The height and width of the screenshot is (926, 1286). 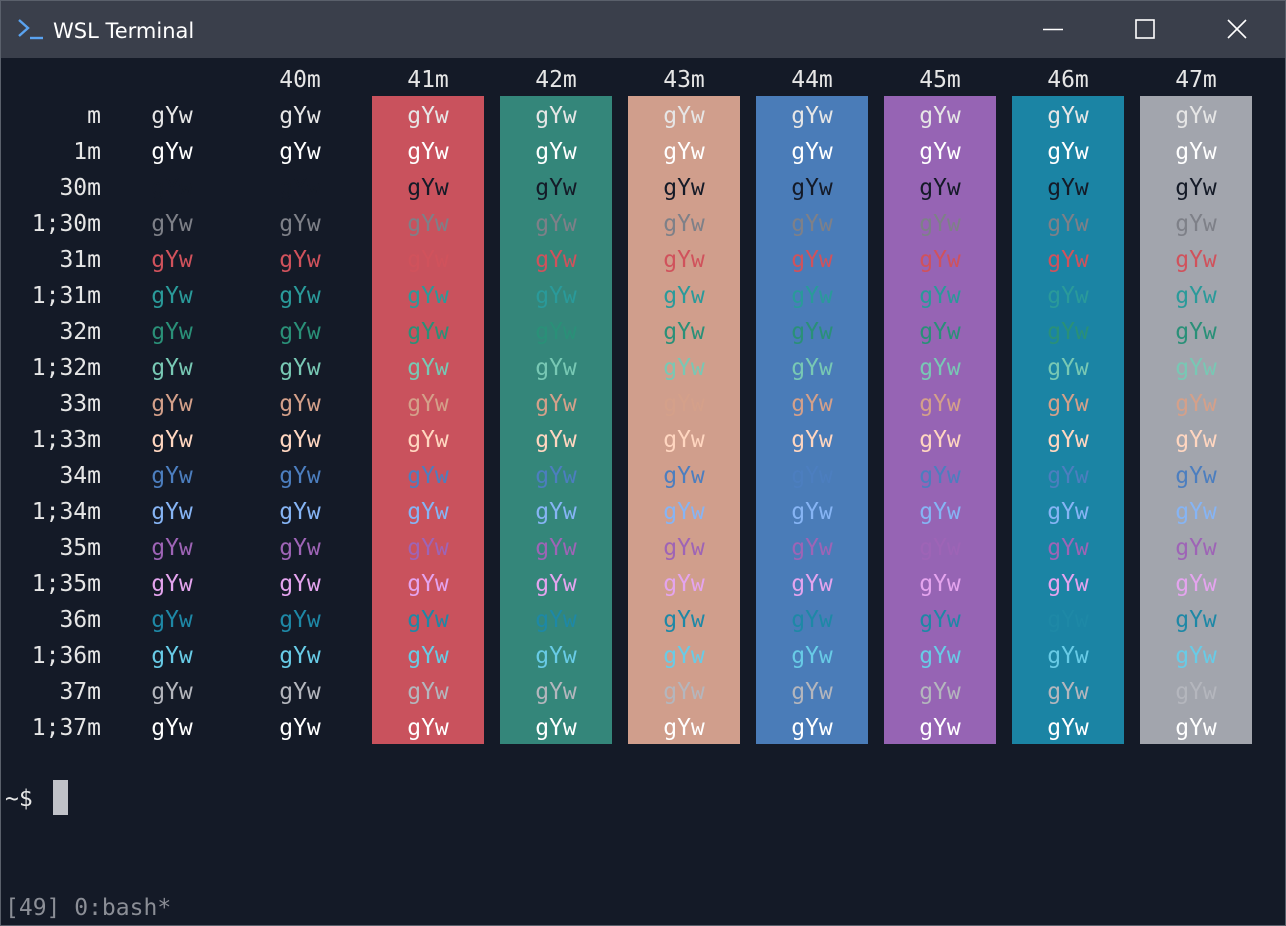 I want to click on column-header-44m: 44m, so click(x=812, y=80).